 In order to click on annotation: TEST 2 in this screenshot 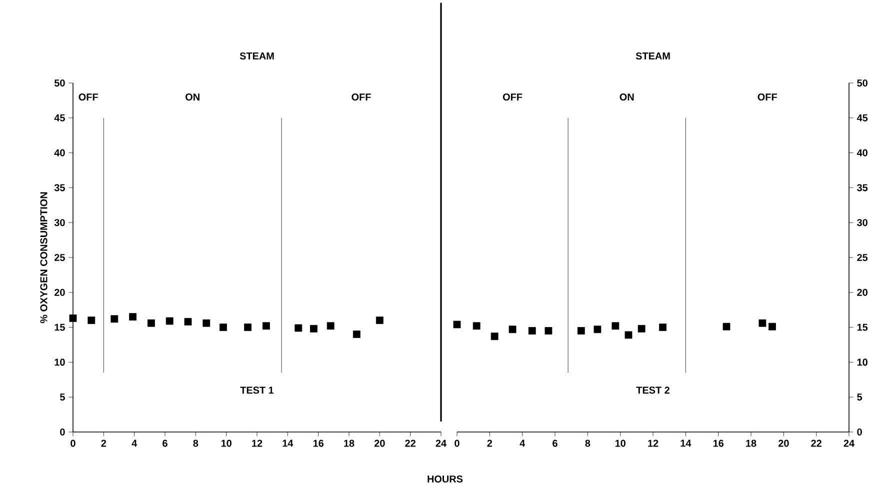, I will do `click(653, 390)`.